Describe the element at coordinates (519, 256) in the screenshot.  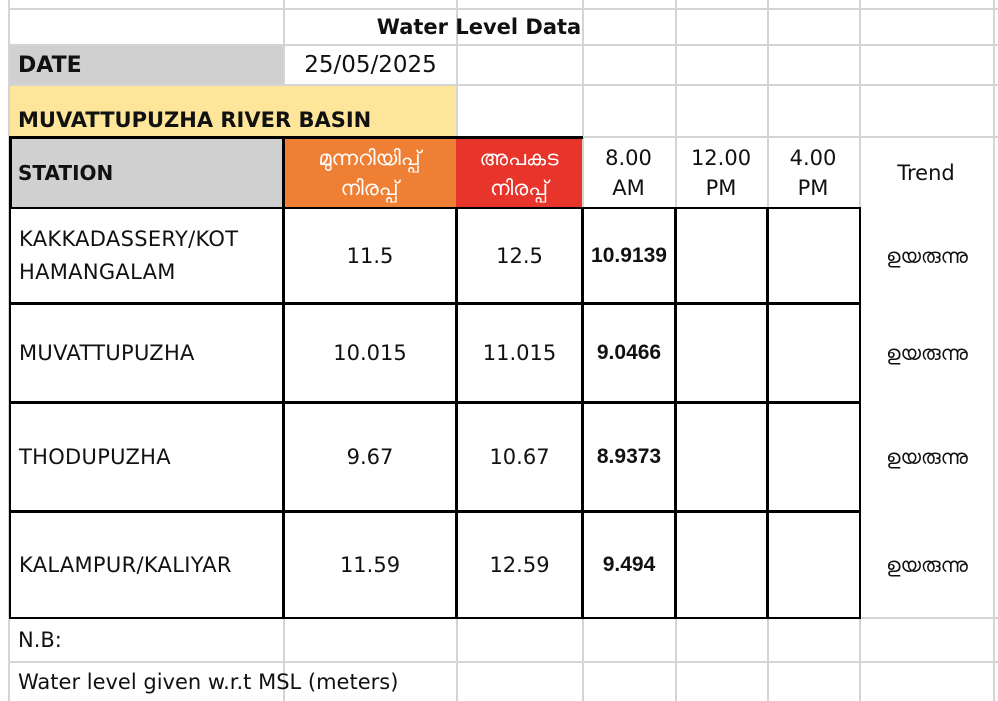
I see `danger-level-value: 12.5` at that location.